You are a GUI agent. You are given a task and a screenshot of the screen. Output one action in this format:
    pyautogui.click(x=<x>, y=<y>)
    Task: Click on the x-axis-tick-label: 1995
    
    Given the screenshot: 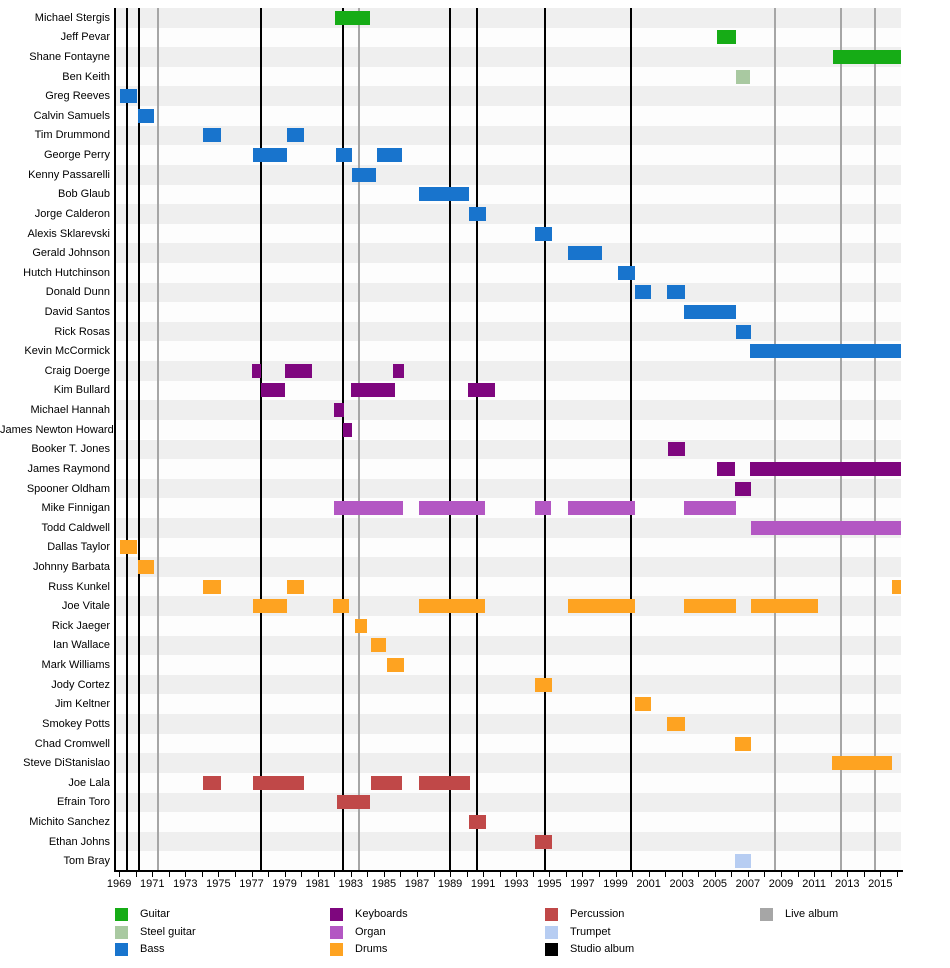 What is the action you would take?
    pyautogui.click(x=549, y=884)
    